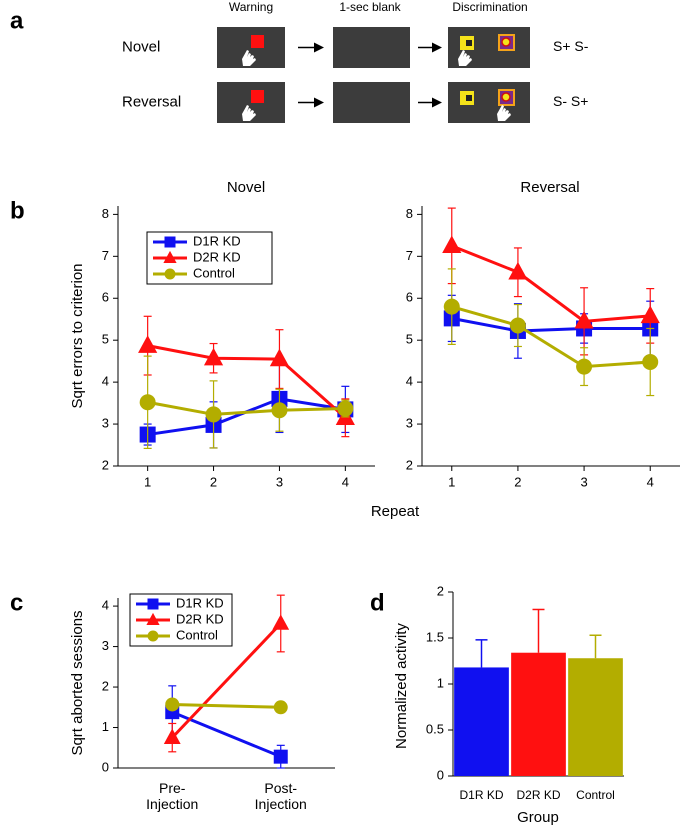  Describe the element at coordinates (246, 187) in the screenshot. I see `chart-title: Novel` at that location.